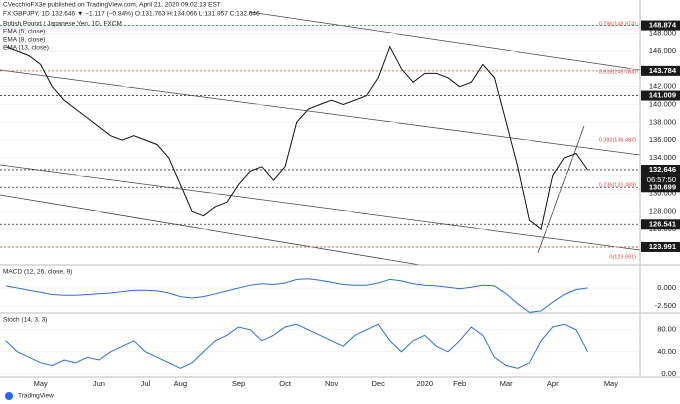  What do you see at coordinates (36, 396) in the screenshot?
I see `footer: TradingView` at bounding box center [36, 396].